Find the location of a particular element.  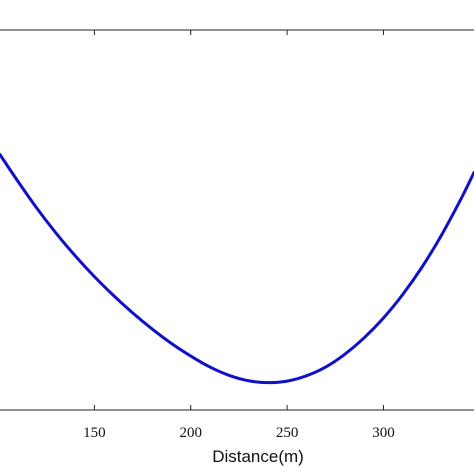

x-tick-label: 200 is located at coordinates (191, 433).